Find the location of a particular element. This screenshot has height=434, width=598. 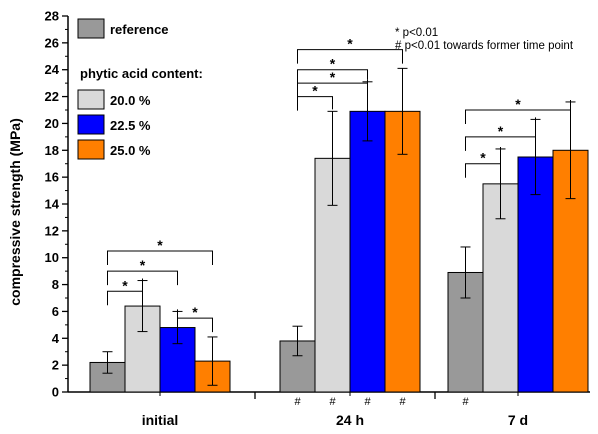

y-tick-label: 12 is located at coordinates (52, 230).